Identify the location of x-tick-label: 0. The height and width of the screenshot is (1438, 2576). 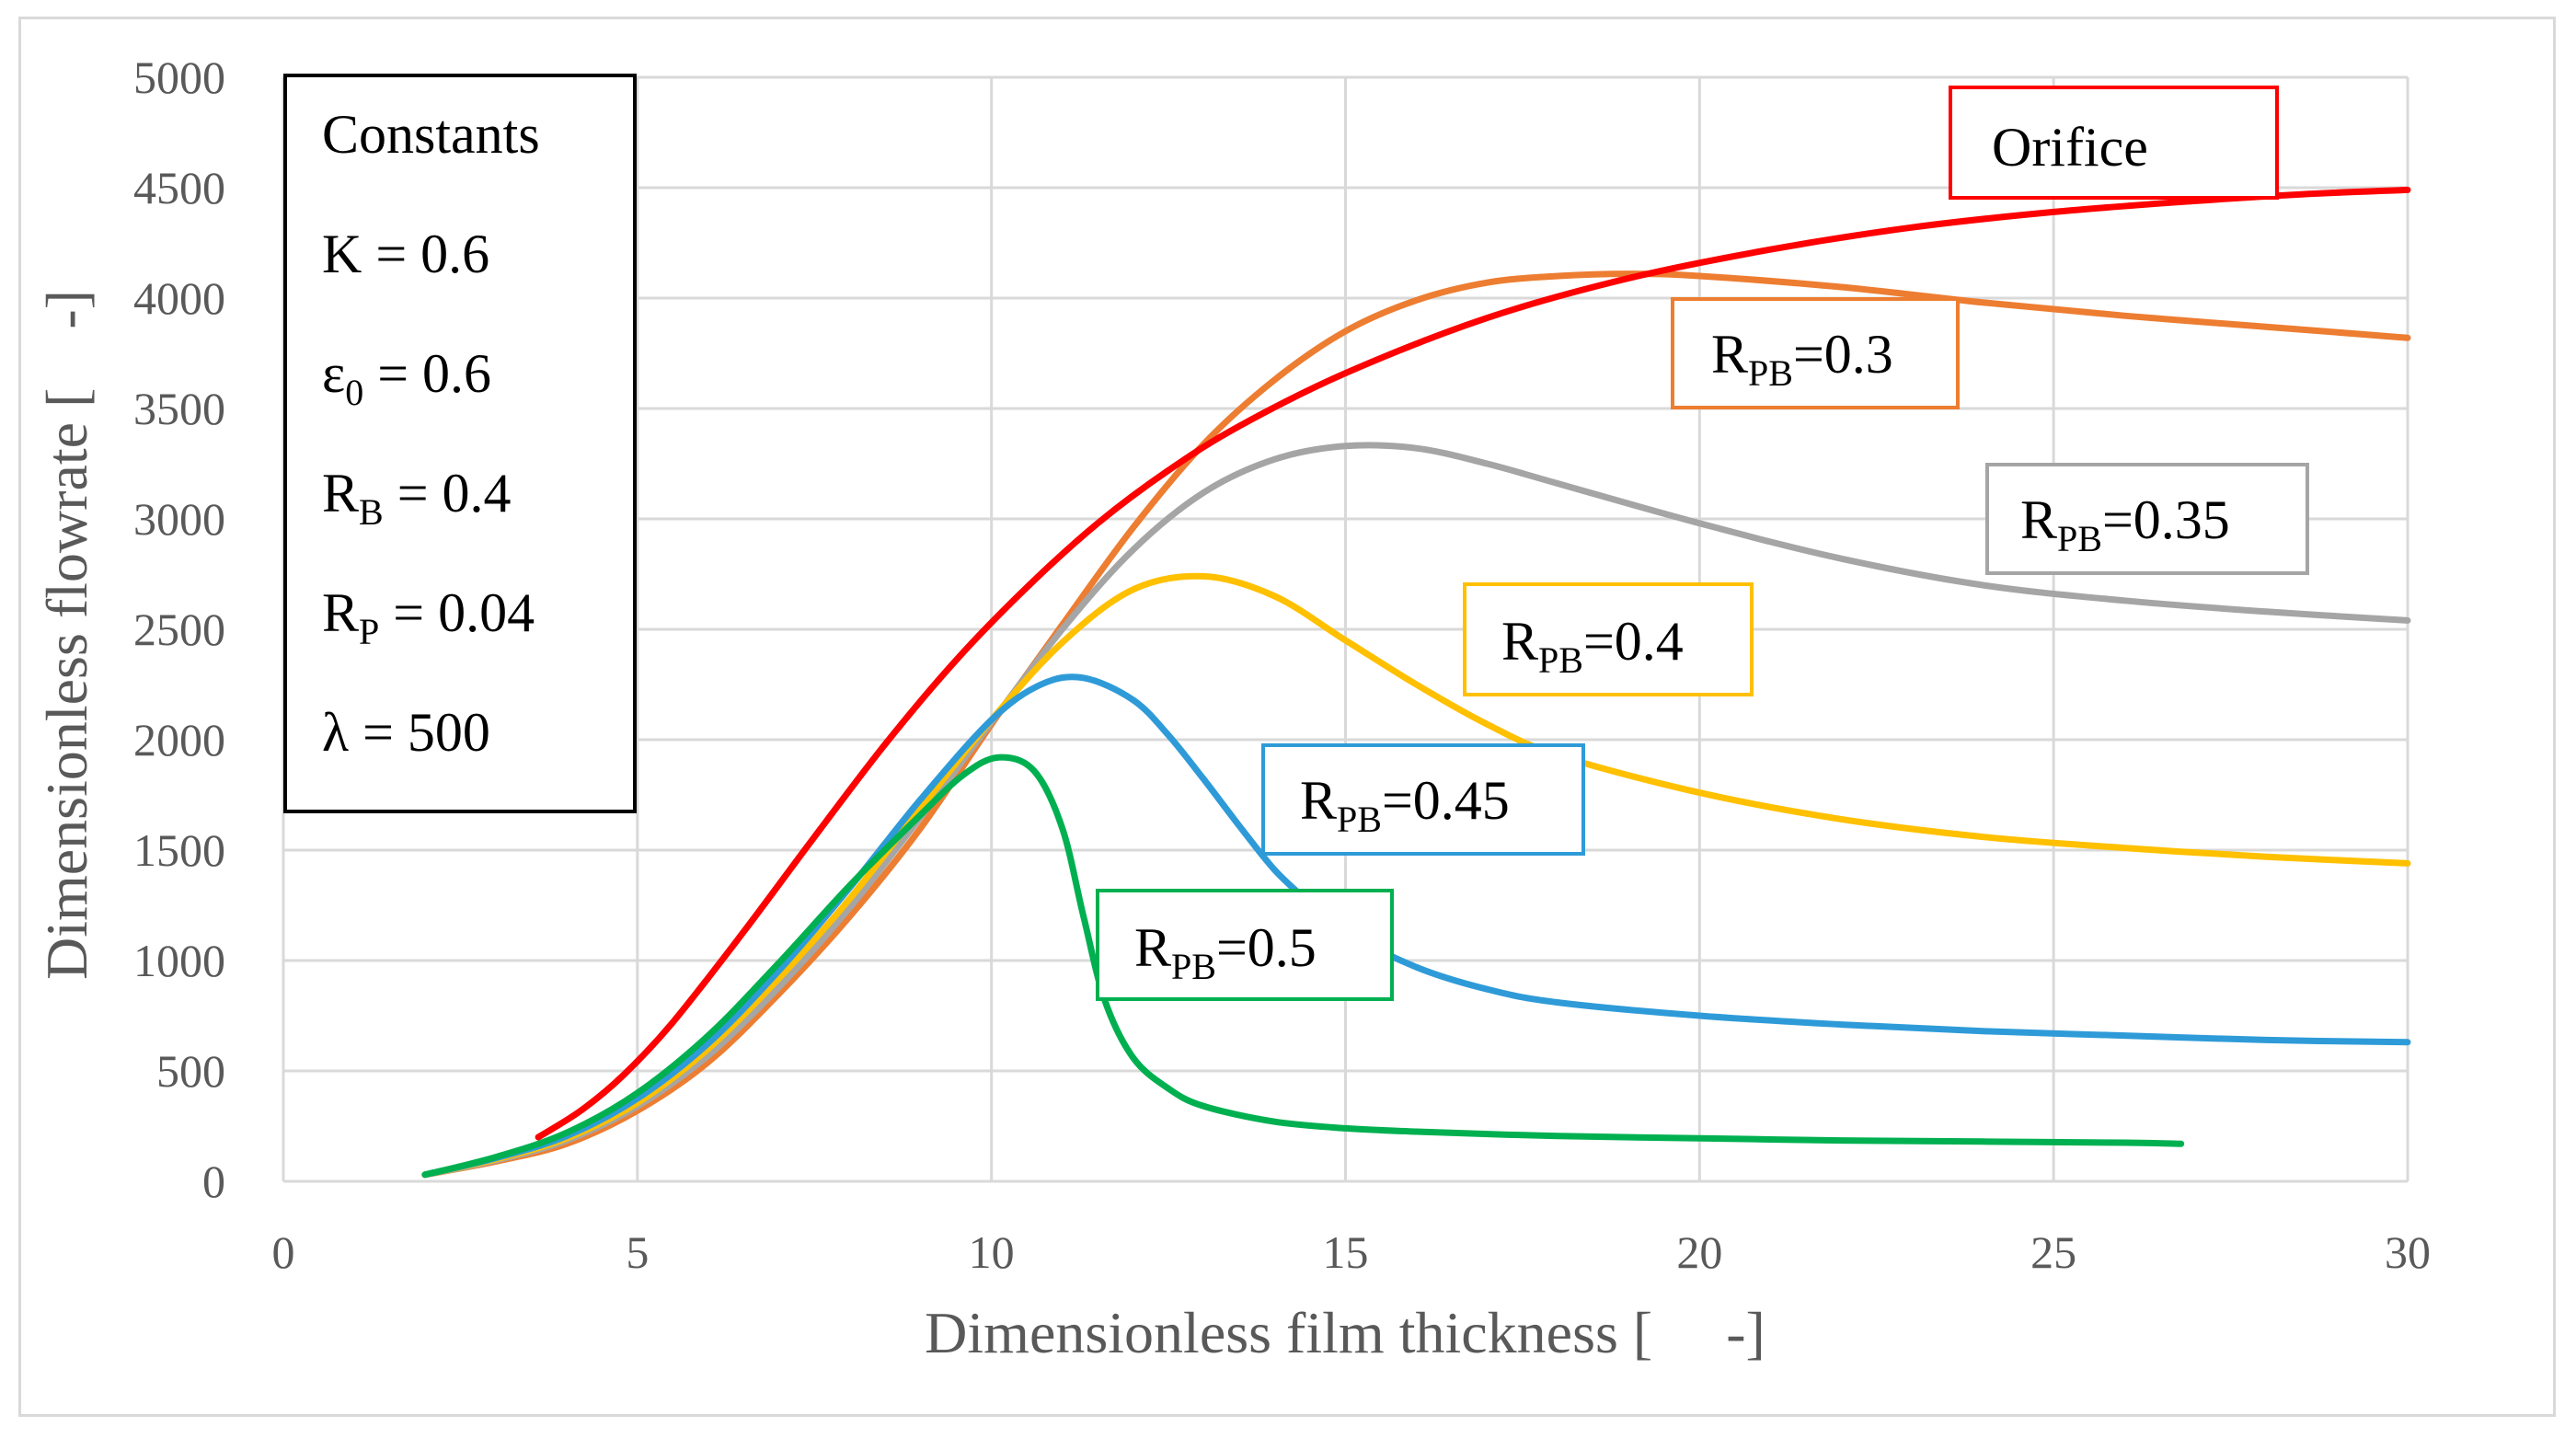
(283, 1252).